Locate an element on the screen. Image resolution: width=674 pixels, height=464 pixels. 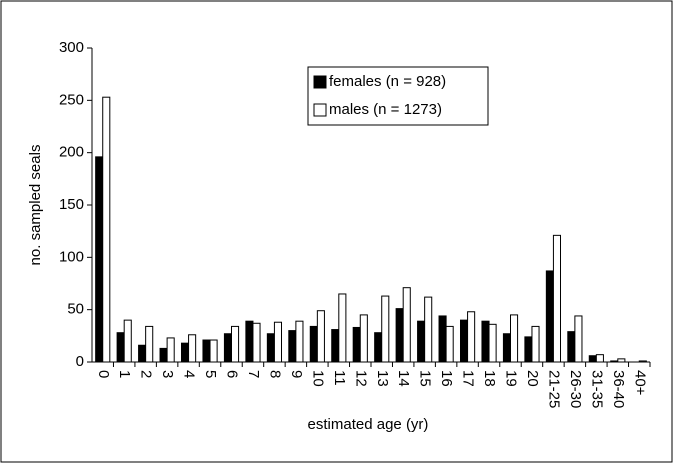
x-tick-label: 21-25 is located at coordinates (553, 389).